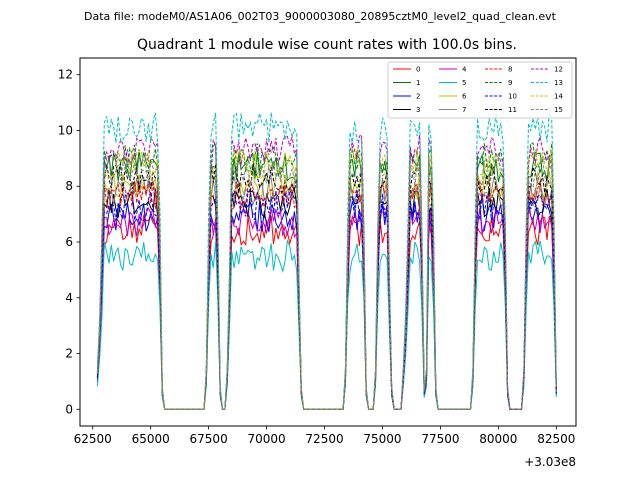 The height and width of the screenshot is (480, 640). Describe the element at coordinates (510, 70) in the screenshot. I see `legend-label: 8` at that location.